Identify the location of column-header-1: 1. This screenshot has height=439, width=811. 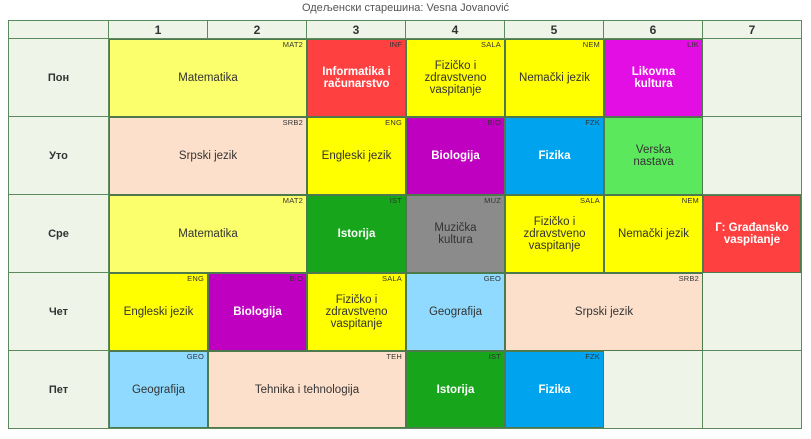
(158, 30).